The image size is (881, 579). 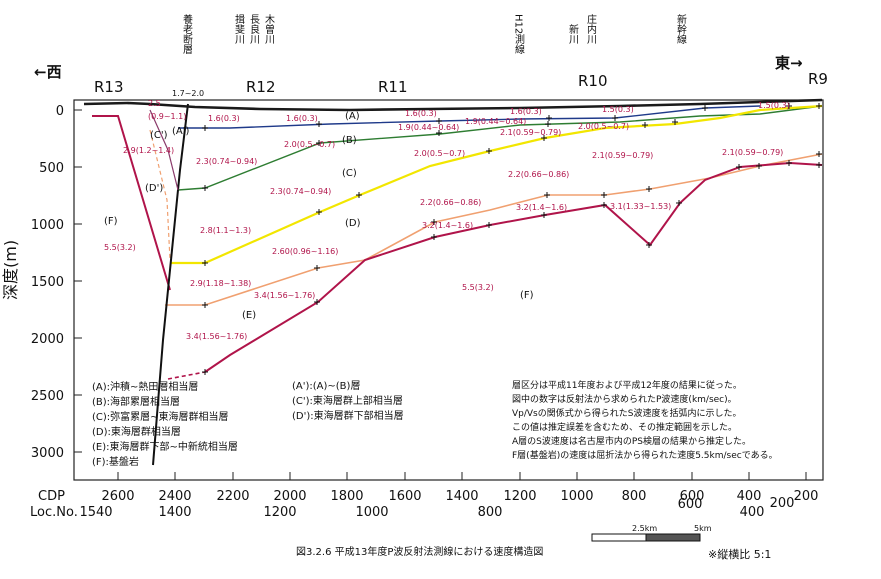 What do you see at coordinates (371, 512) in the screenshot?
I see `loc-tick-label: 1000` at bounding box center [371, 512].